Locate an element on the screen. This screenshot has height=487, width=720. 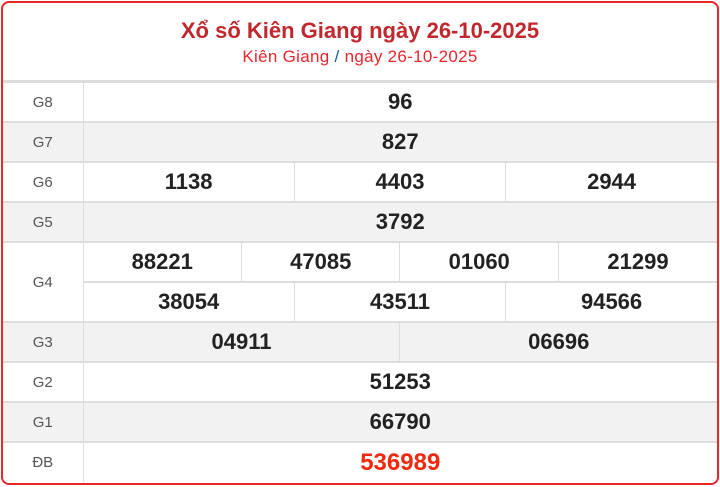
breadcrumb: Kiên Giang / ngày 26-10-2025 is located at coordinates (360, 57).